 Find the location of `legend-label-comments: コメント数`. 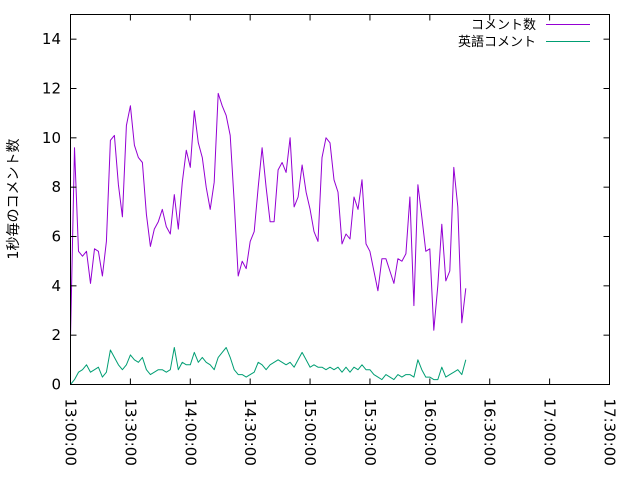

legend-label-comments: コメント数 is located at coordinates (503, 25).